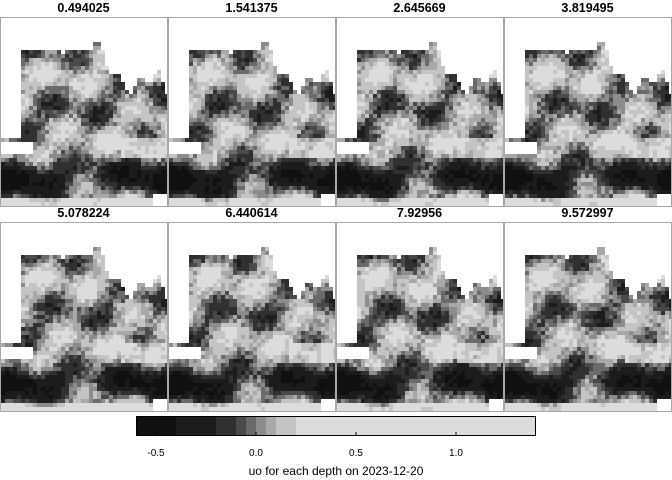  Describe the element at coordinates (156, 453) in the screenshot. I see `legend-tick-label: -0.5` at that location.